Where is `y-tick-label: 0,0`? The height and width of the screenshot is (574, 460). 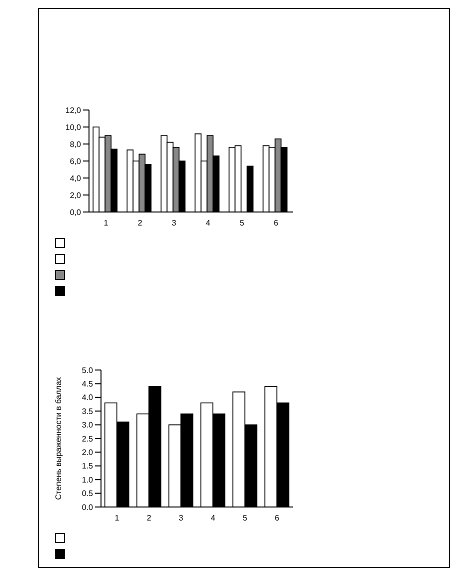
y-tick-label: 0,0 is located at coordinates (76, 212).